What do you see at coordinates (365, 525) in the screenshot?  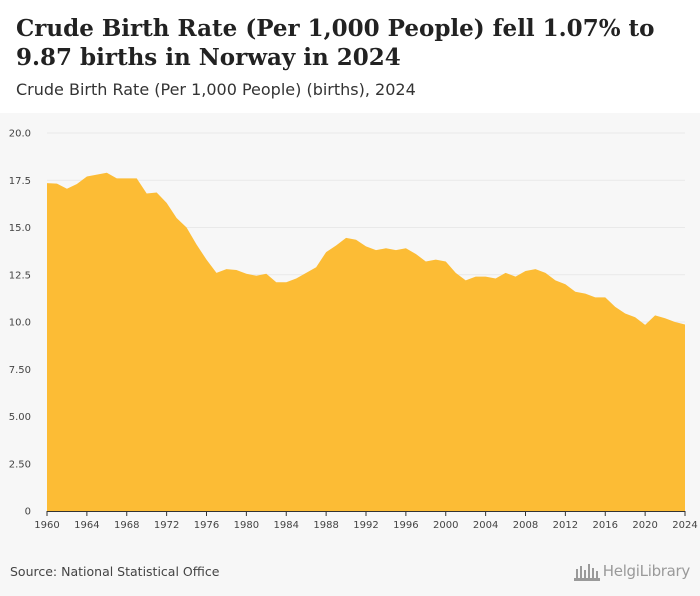 I see `x-tick-label: 1992` at bounding box center [365, 525].